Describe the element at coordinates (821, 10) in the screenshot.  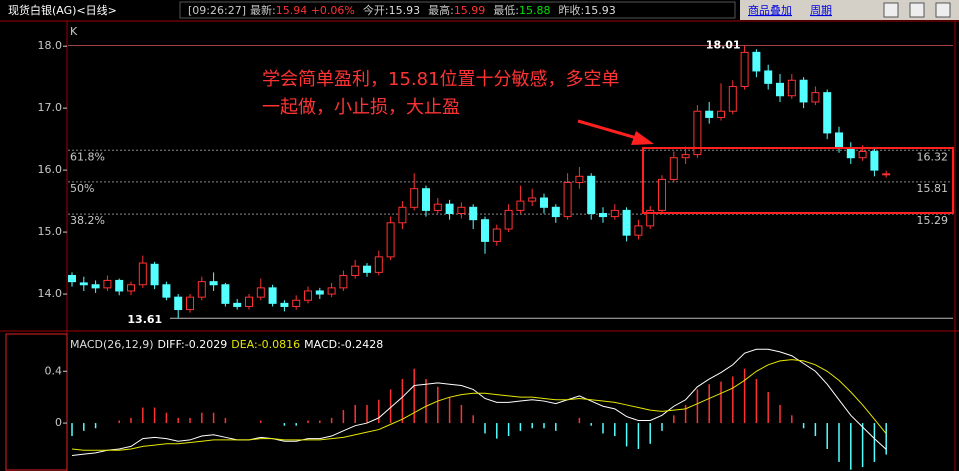
I see `period-link: 周期` at that location.